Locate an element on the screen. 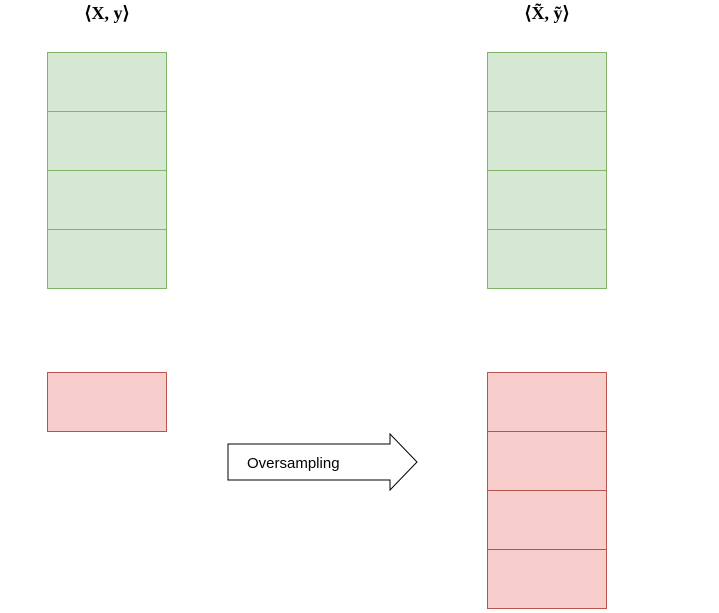  oversampling-arrow-shape is located at coordinates (322, 462).